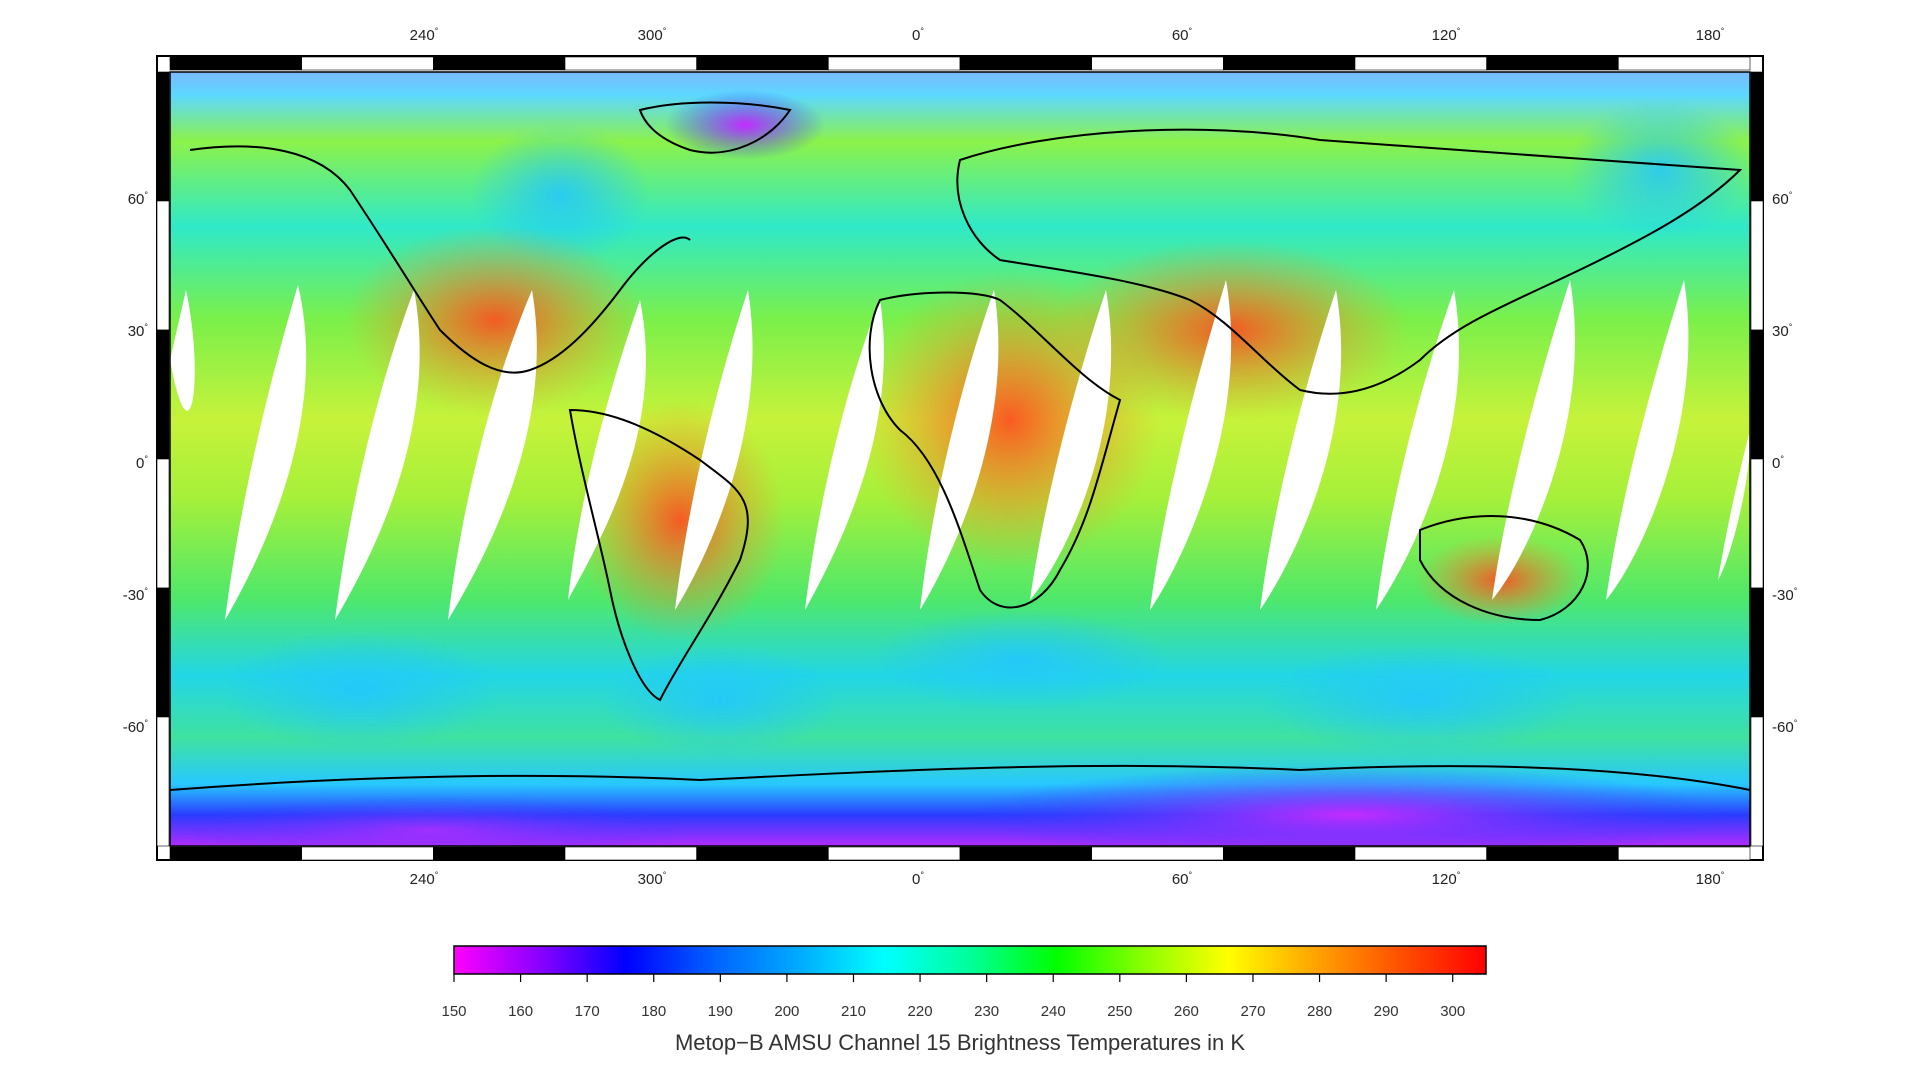 The width and height of the screenshot is (1920, 1085). Describe the element at coordinates (1446, 879) in the screenshot. I see `longitude-label-bottom: 120°` at that location.